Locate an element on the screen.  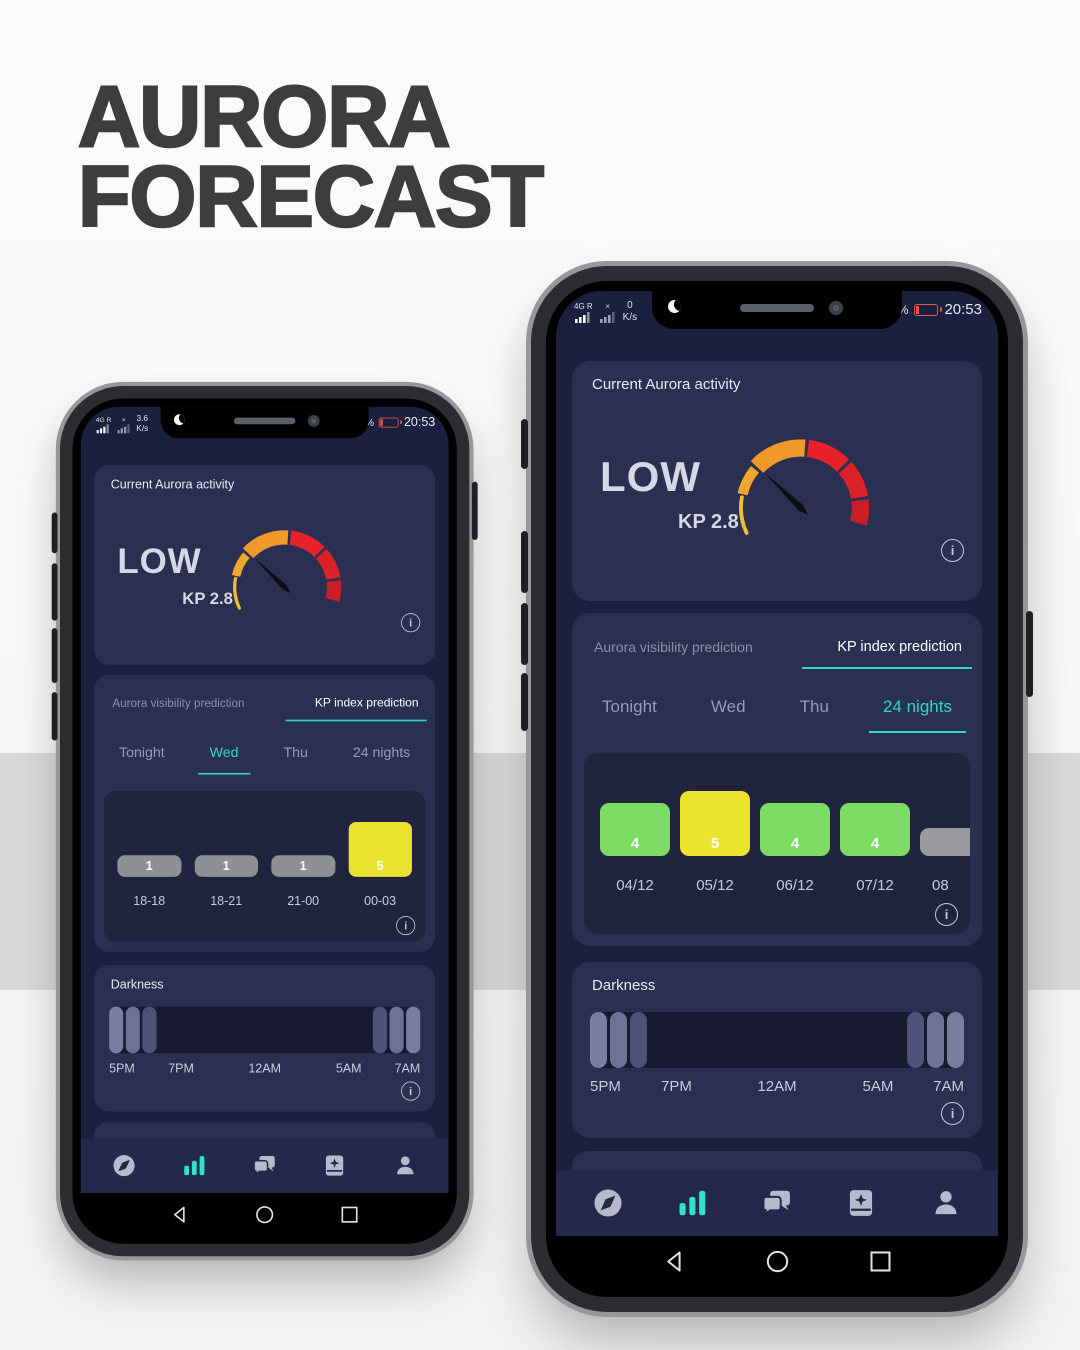
bottom-nav is located at coordinates (777, 1203).